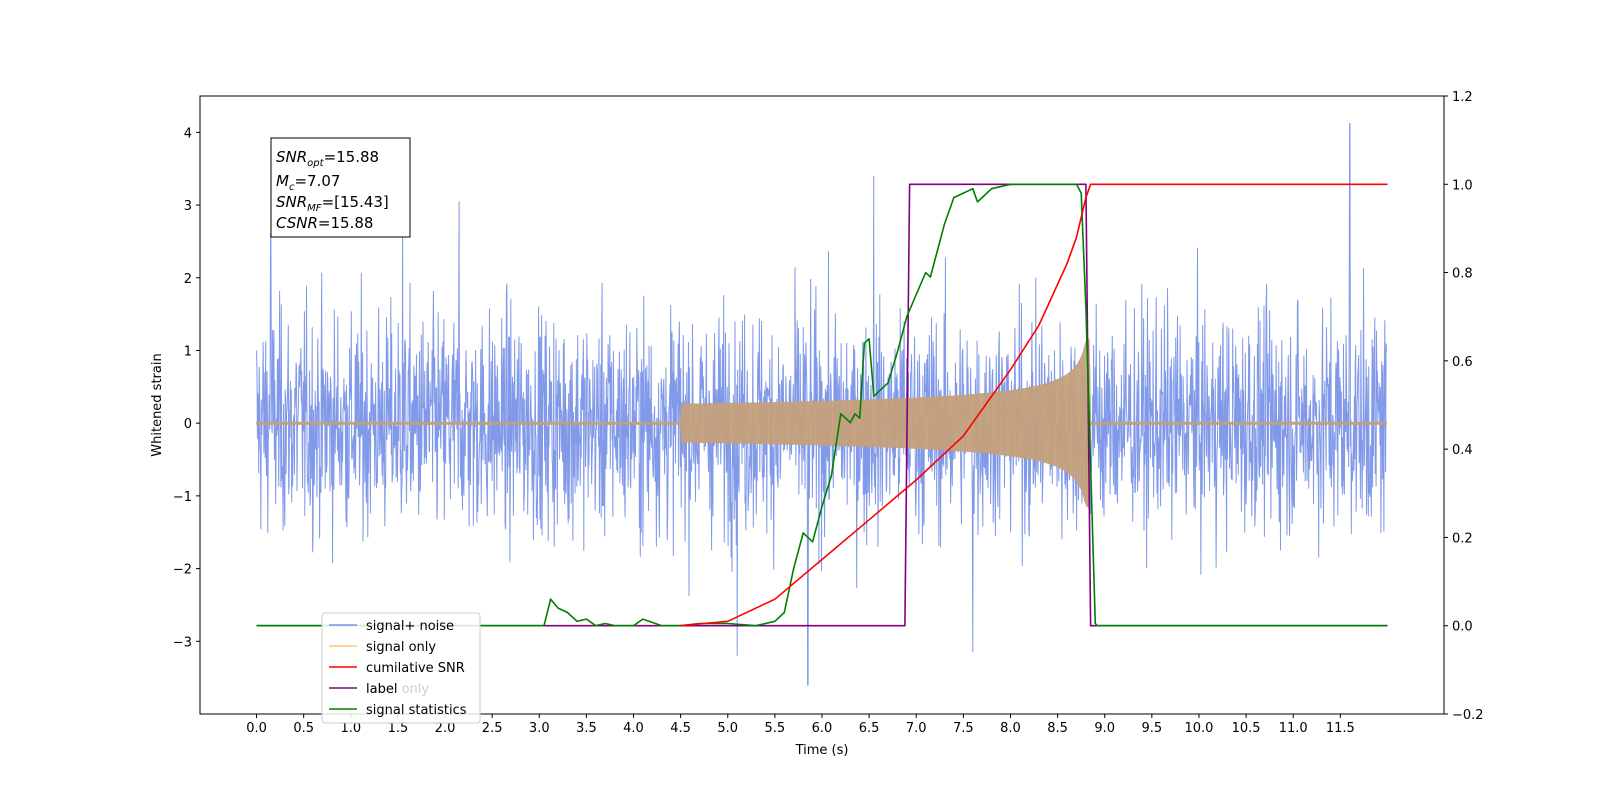 This screenshot has width=1600, height=800. What do you see at coordinates (415, 668) in the screenshot?
I see `legend-label-cumulative-snr: cumilative SNR` at bounding box center [415, 668].